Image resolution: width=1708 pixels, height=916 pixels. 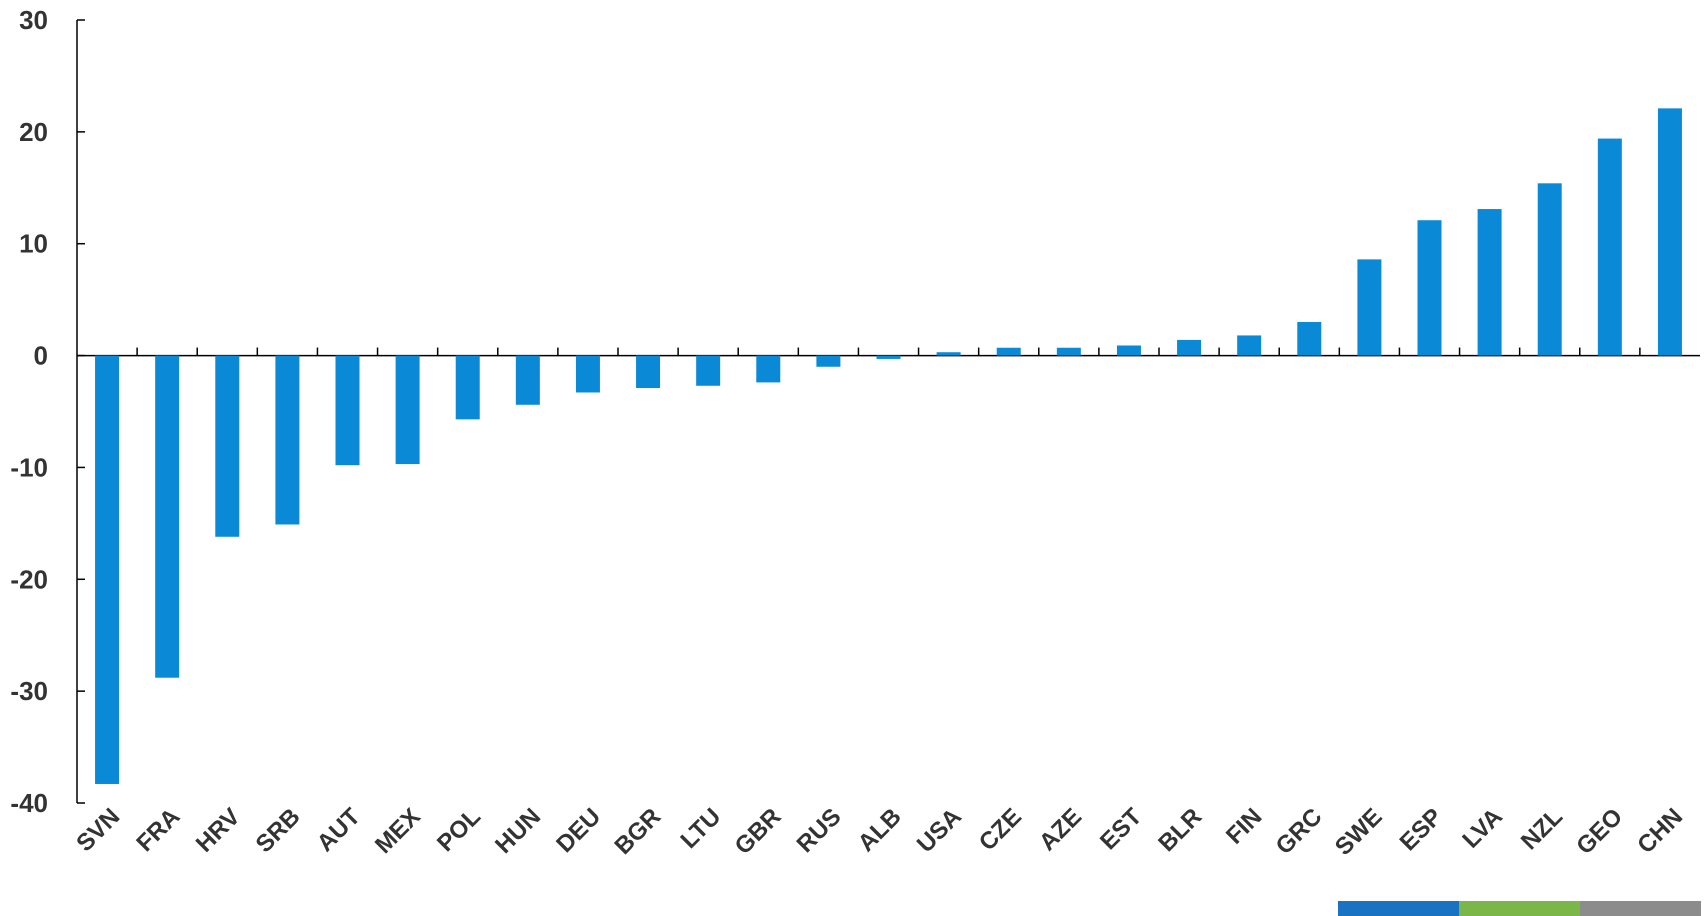 What do you see at coordinates (467, 387) in the screenshot?
I see `bar-pol` at bounding box center [467, 387].